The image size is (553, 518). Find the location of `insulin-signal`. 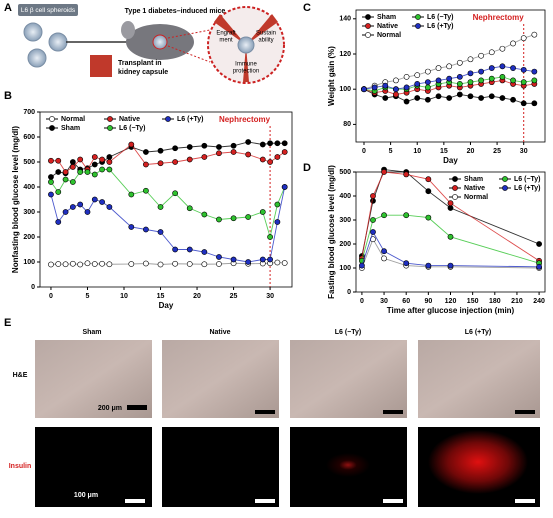

insulin-signal is located at coordinates (478, 462).